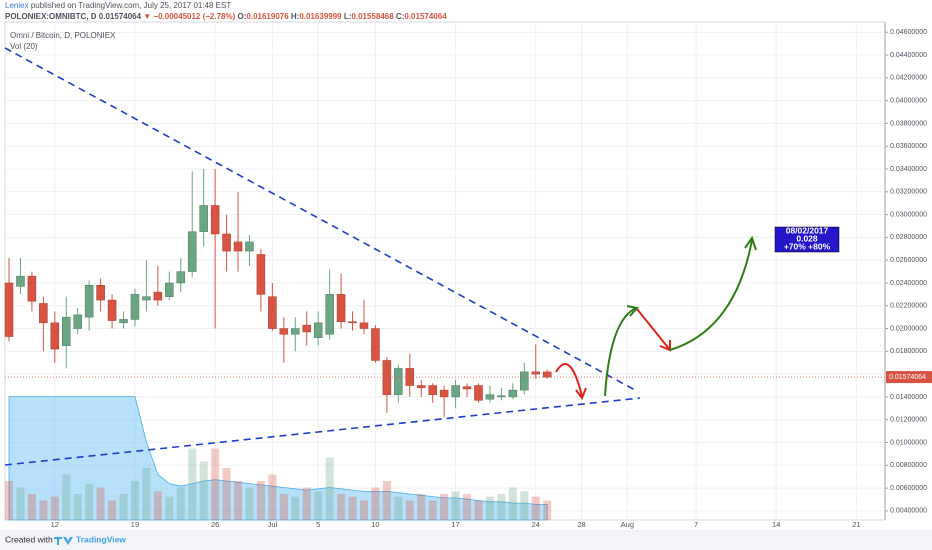 The width and height of the screenshot is (932, 550). What do you see at coordinates (120, 16) in the screenshot?
I see `last: 0.01574064` at bounding box center [120, 16].